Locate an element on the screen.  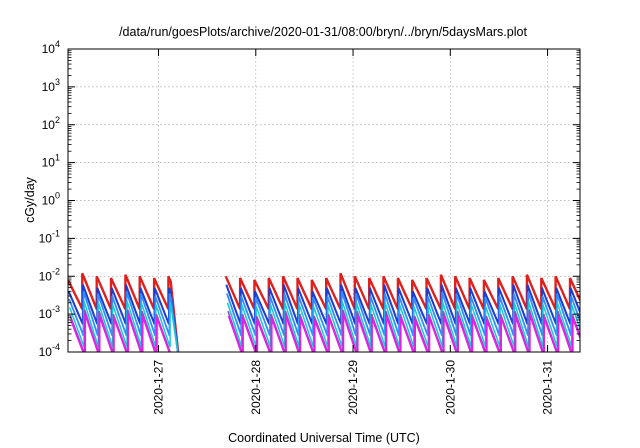
x-tick-label: 2020-1-29 is located at coordinates (353, 387).